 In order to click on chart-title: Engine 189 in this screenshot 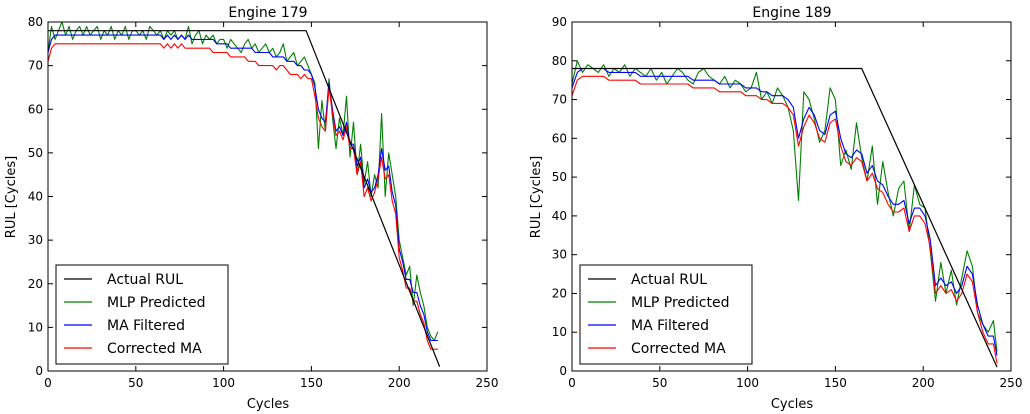, I will do `click(791, 13)`.